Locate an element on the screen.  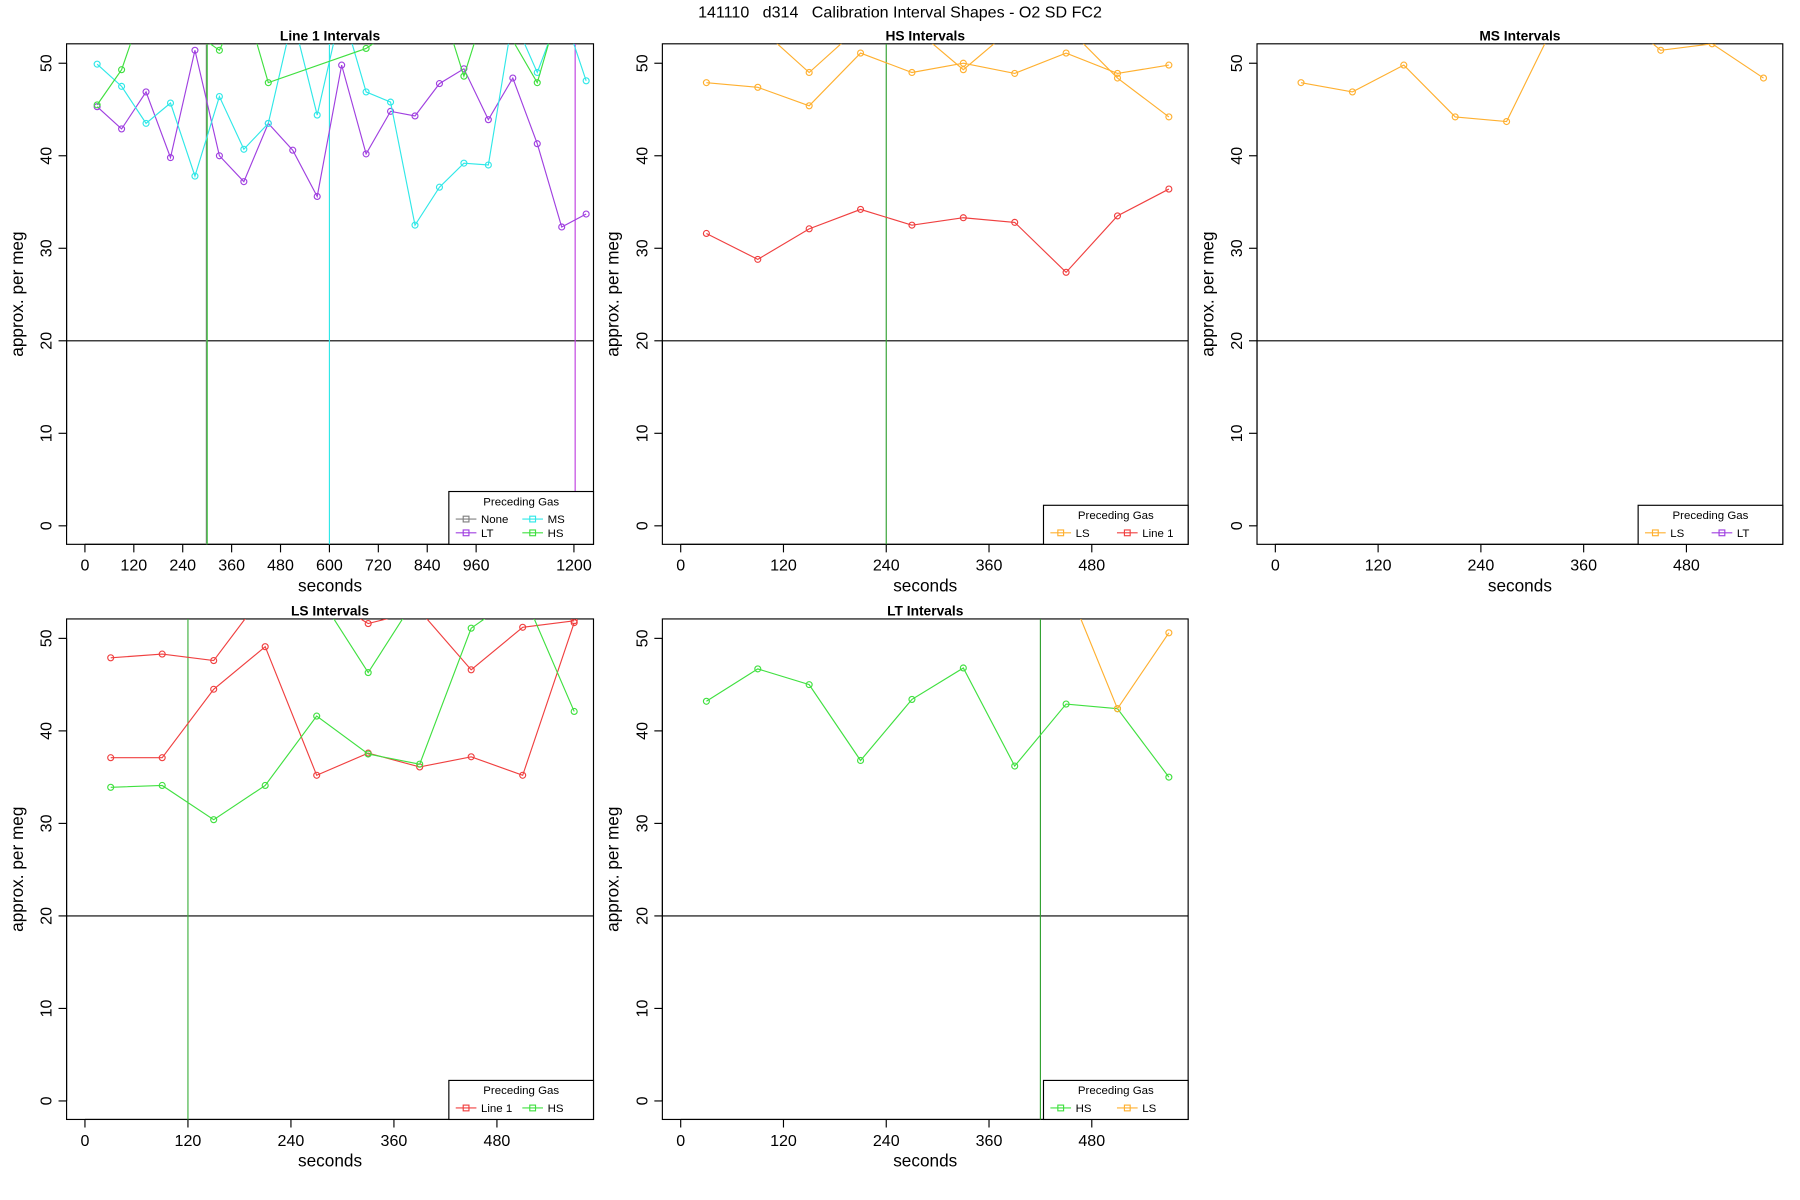
panel-title: LS Intervals is located at coordinates (330, 610).